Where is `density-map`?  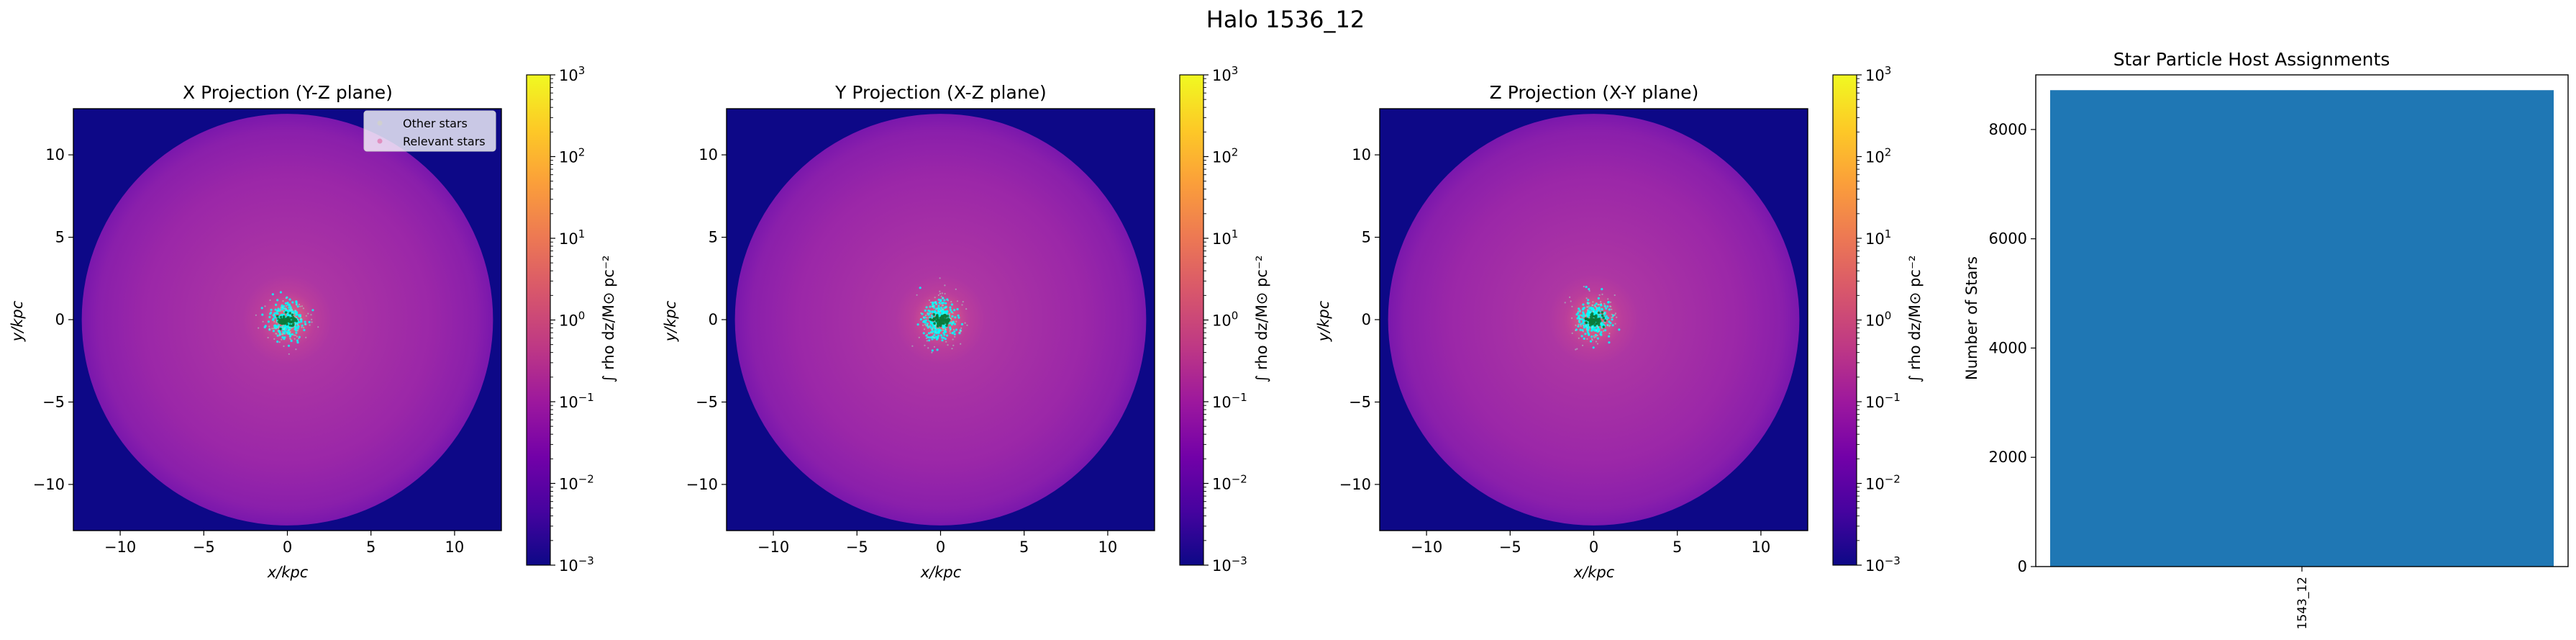
density-map is located at coordinates (941, 319).